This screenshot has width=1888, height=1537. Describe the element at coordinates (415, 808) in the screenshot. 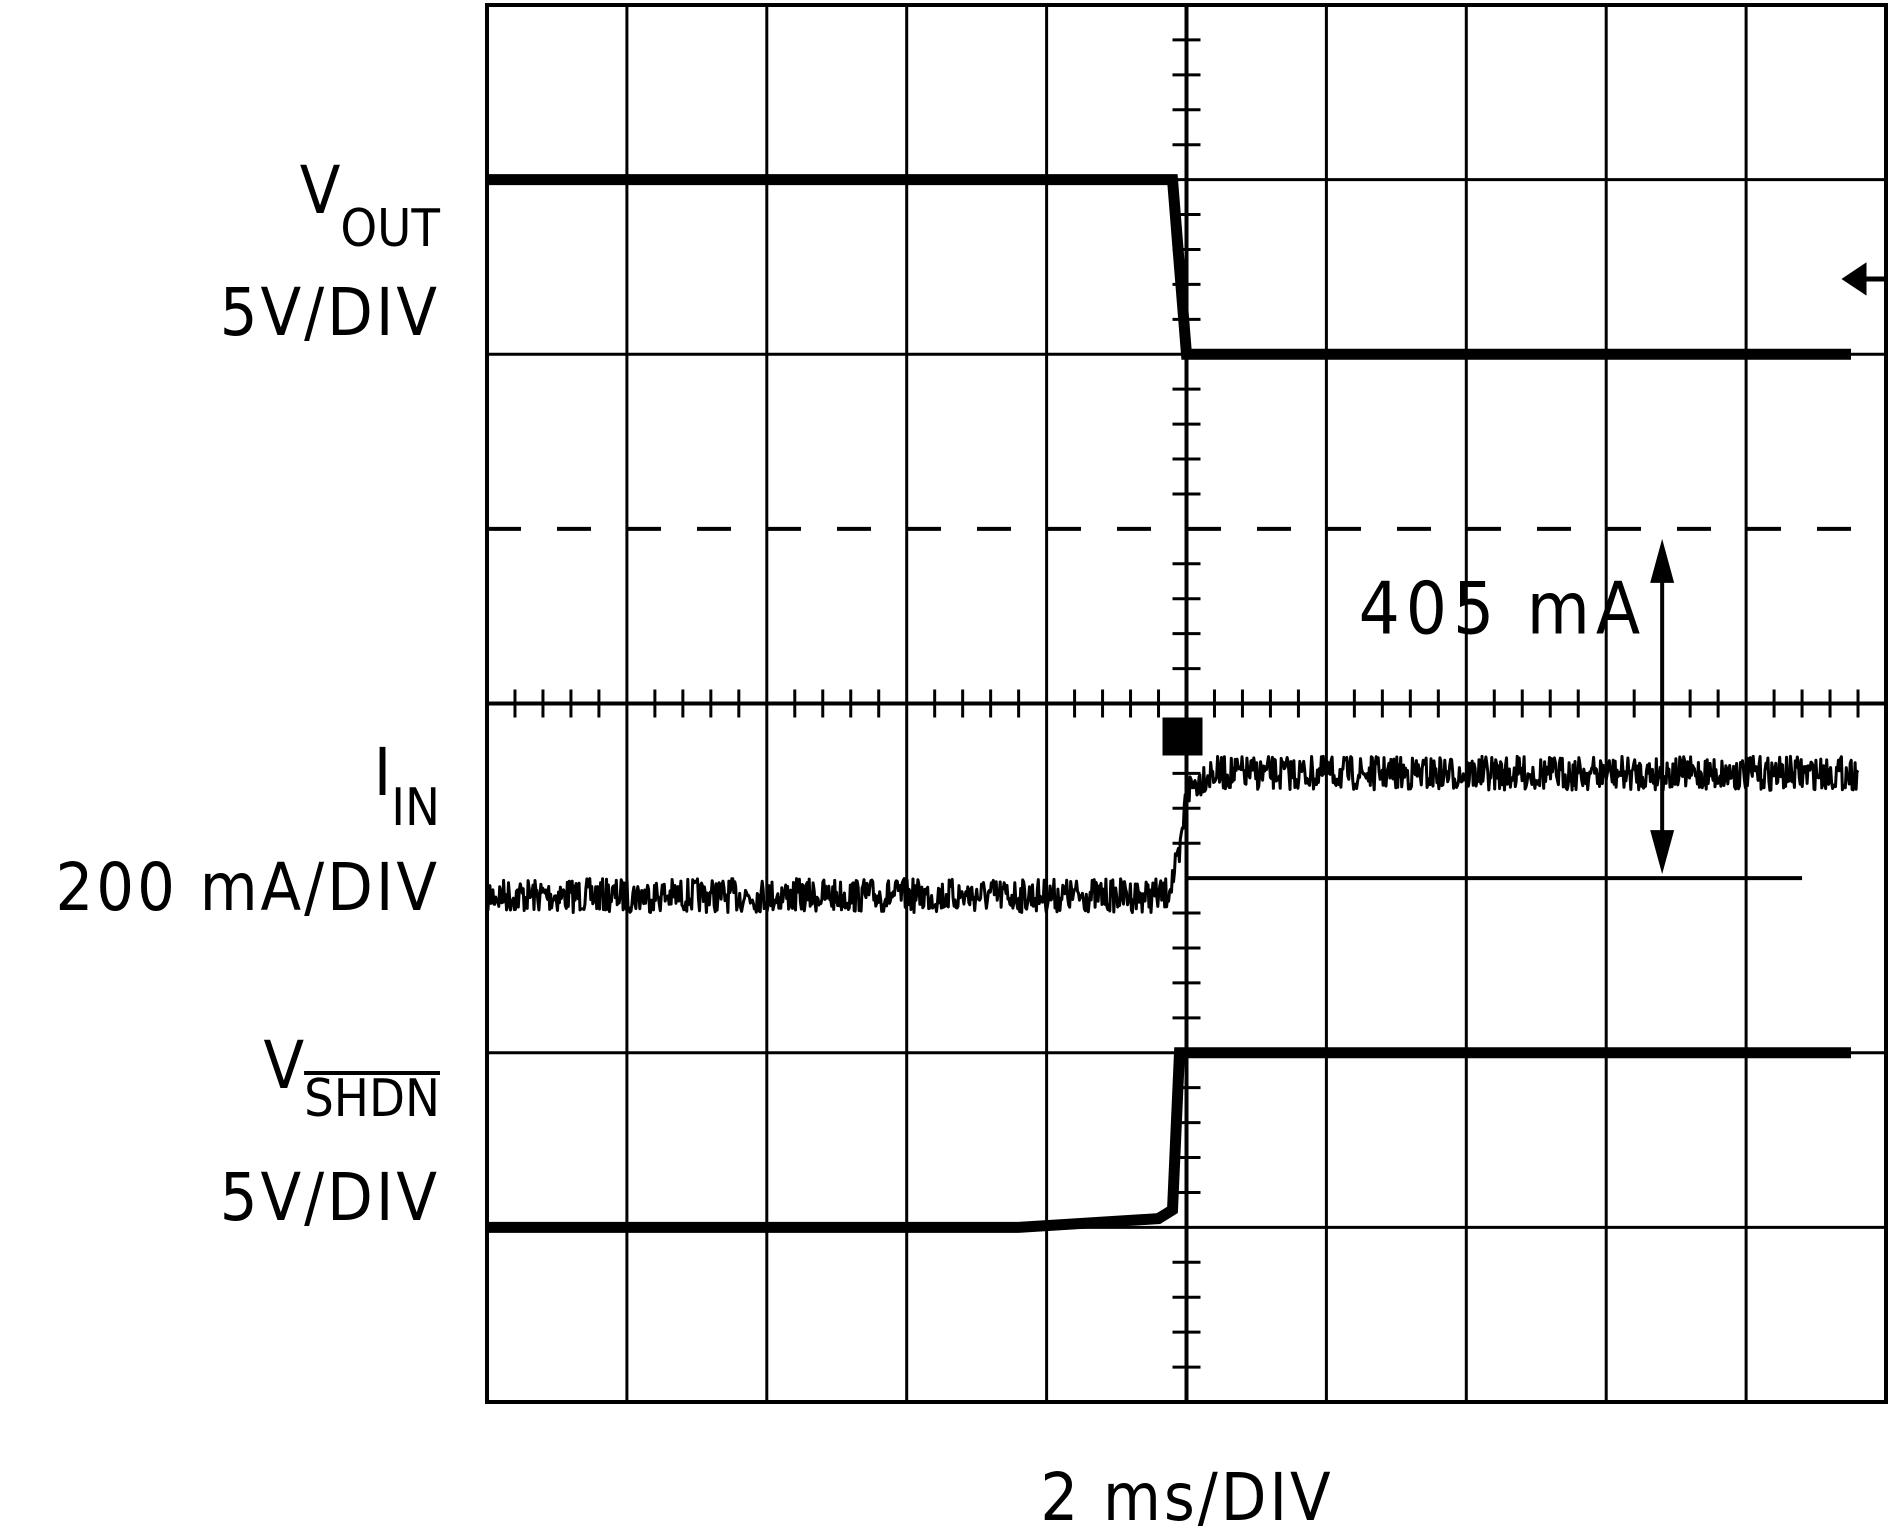

I see `iin-subscript: IN` at that location.